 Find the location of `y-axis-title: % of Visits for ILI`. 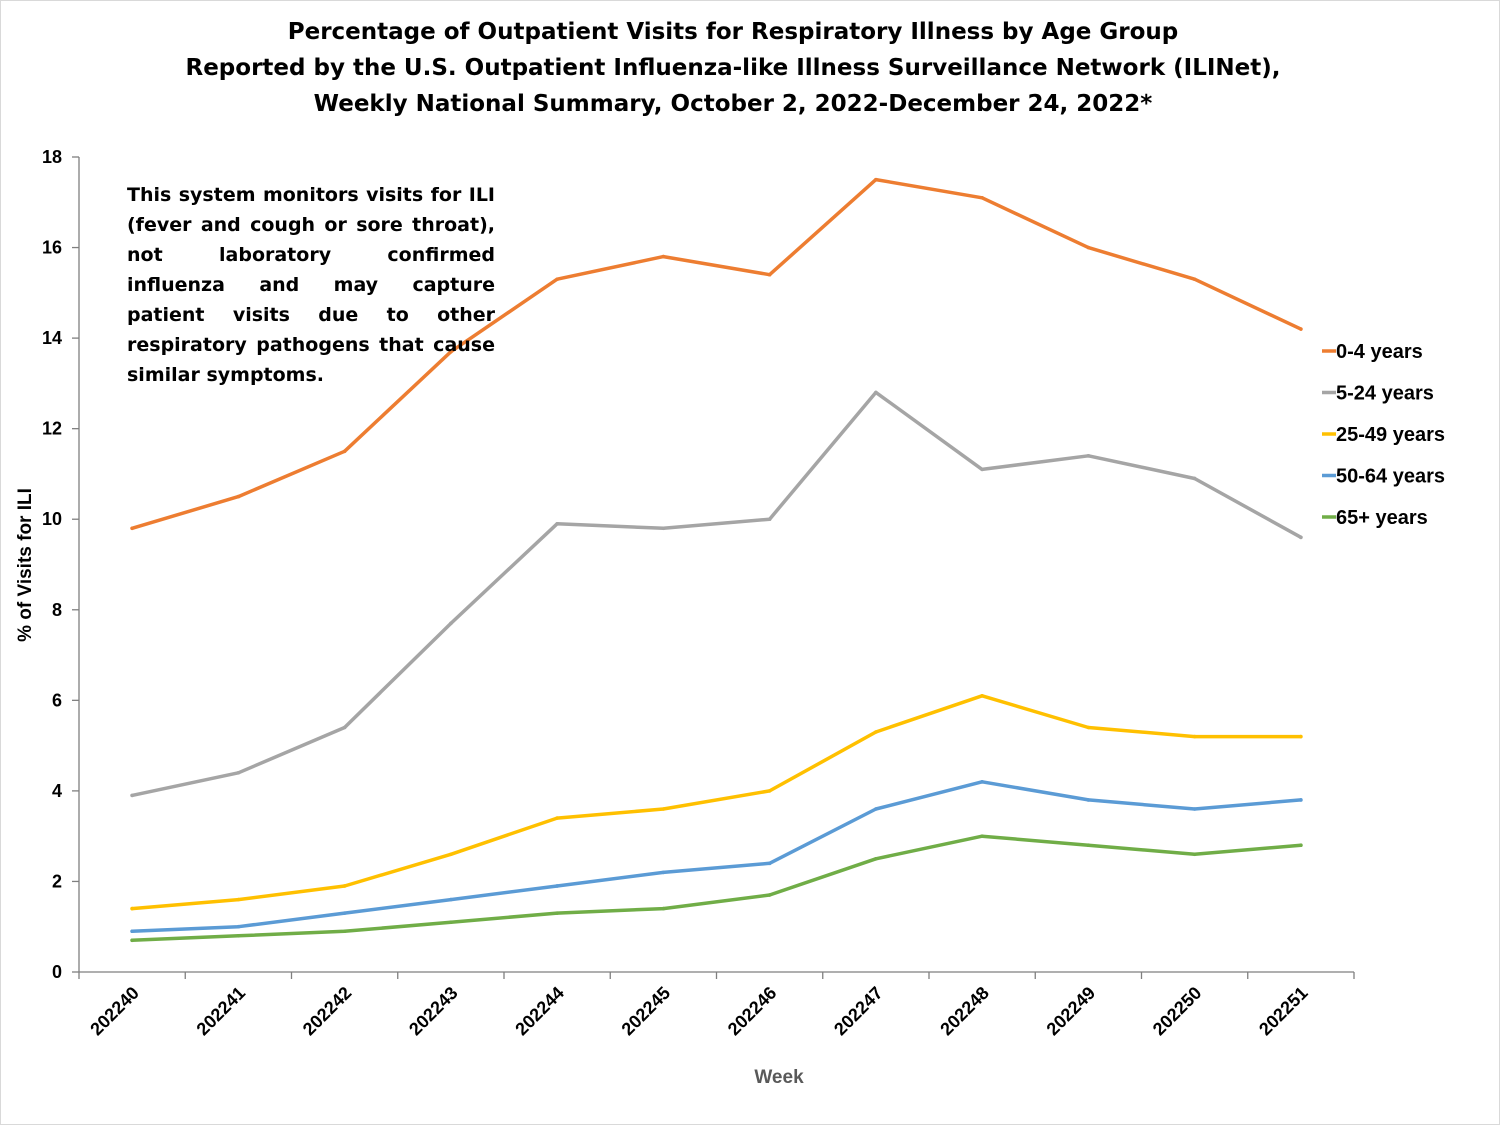

y-axis-title: % of Visits for ILI is located at coordinates (25, 565).